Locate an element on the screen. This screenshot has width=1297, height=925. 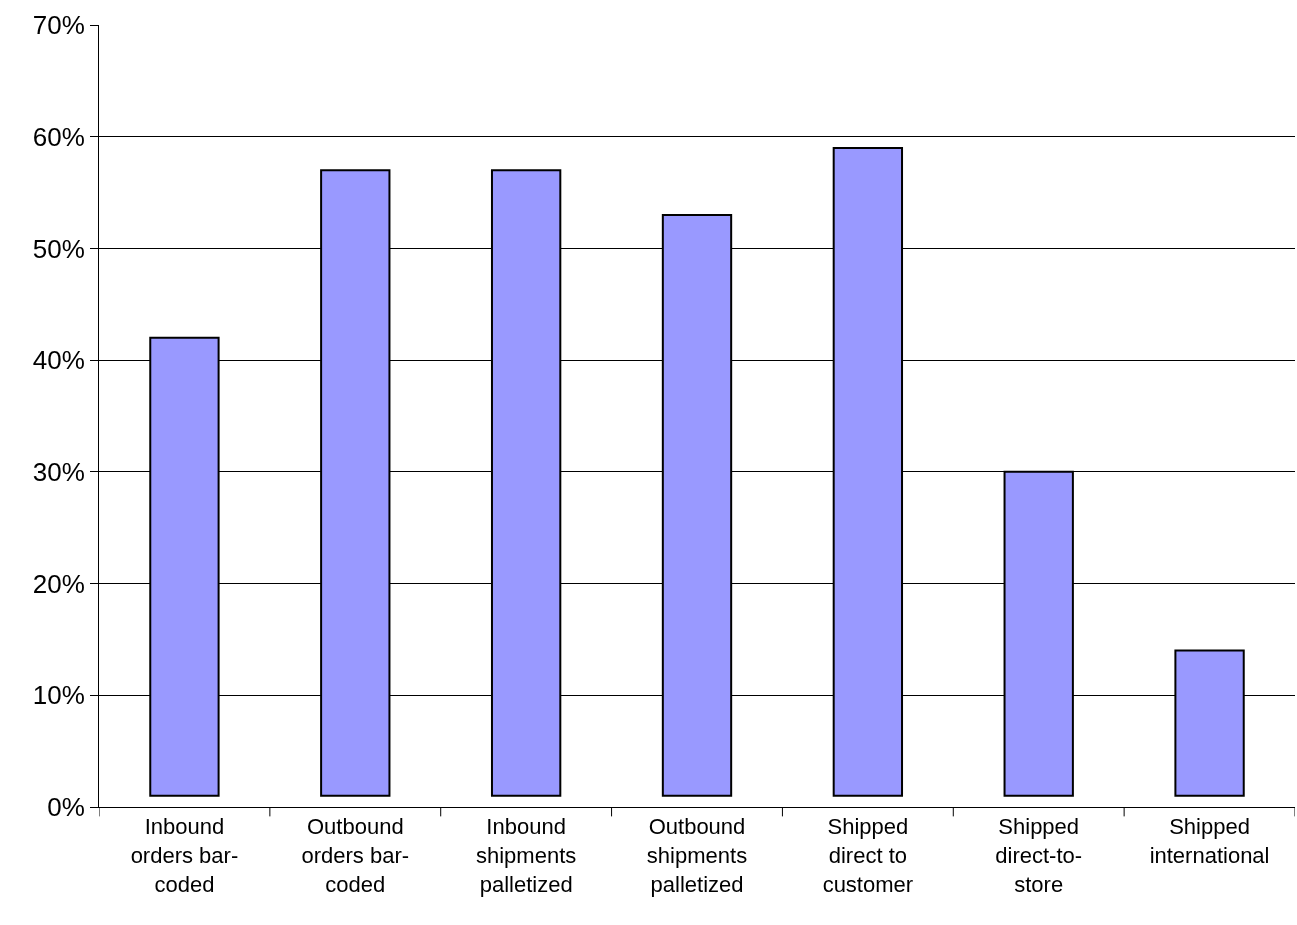
y-tick-label: 60% is located at coordinates (58, 136).